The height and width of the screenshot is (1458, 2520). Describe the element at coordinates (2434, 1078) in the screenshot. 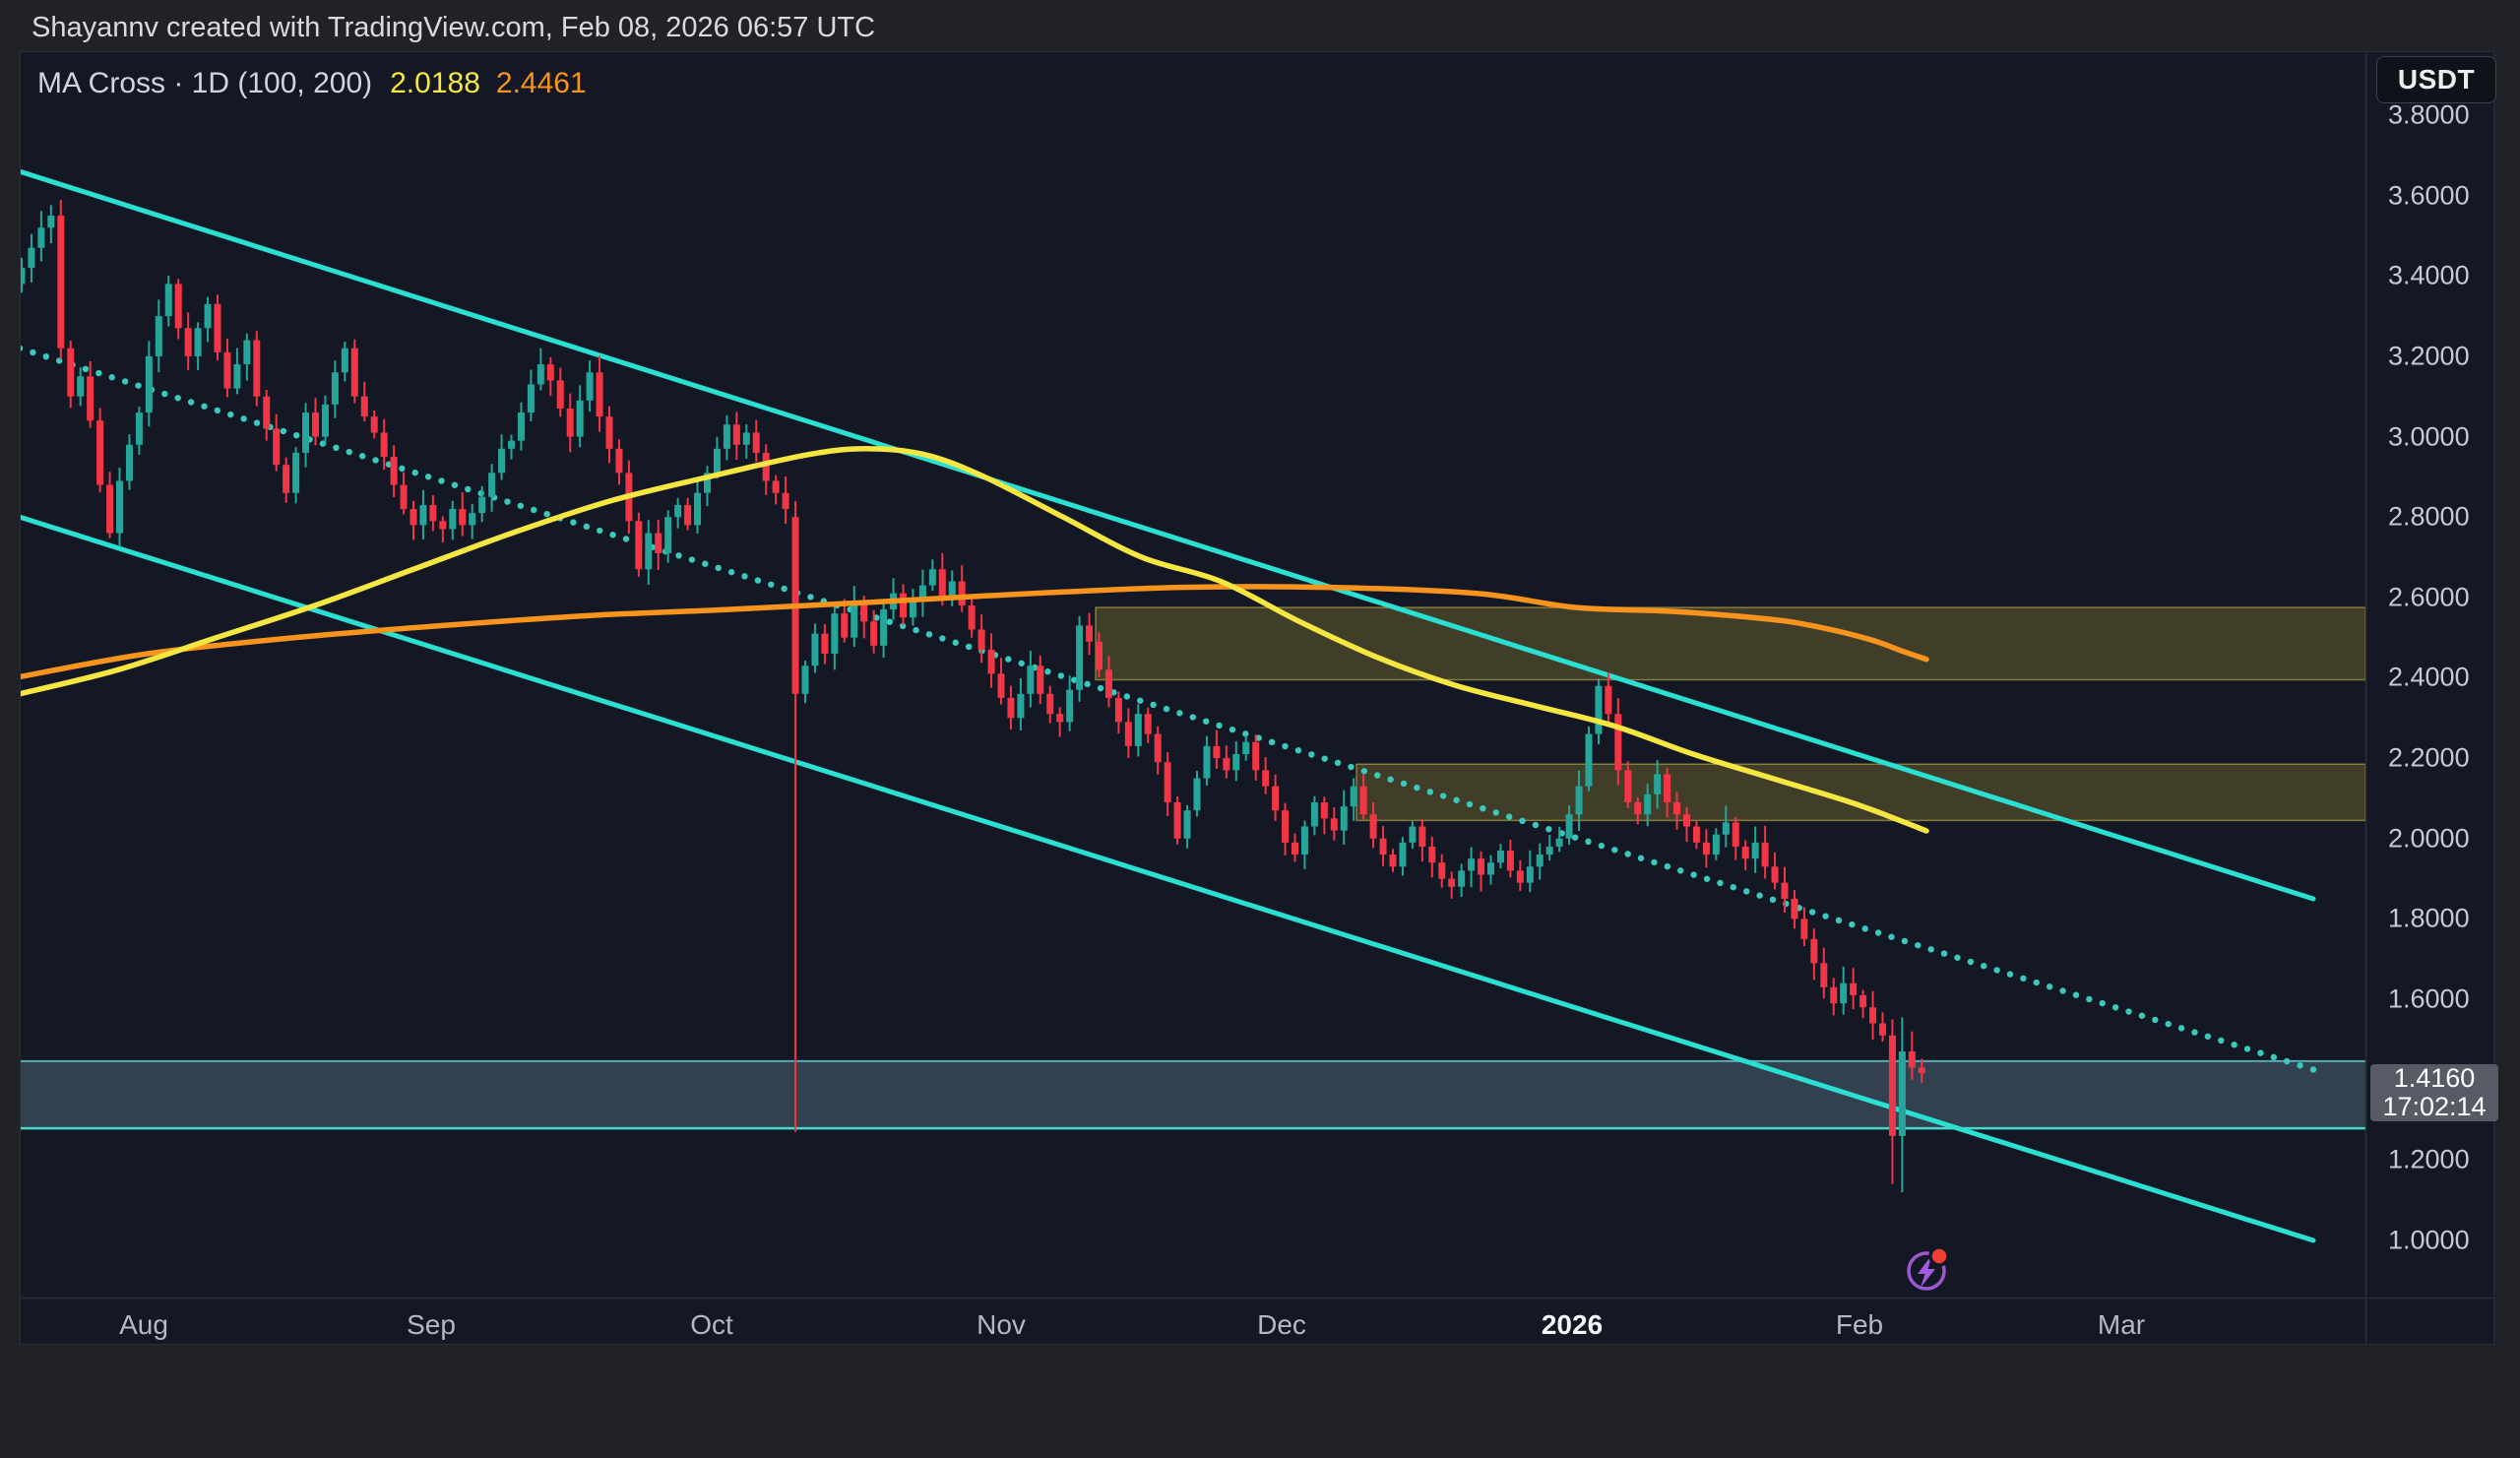

I see `last-price-value: 1.4160` at that location.